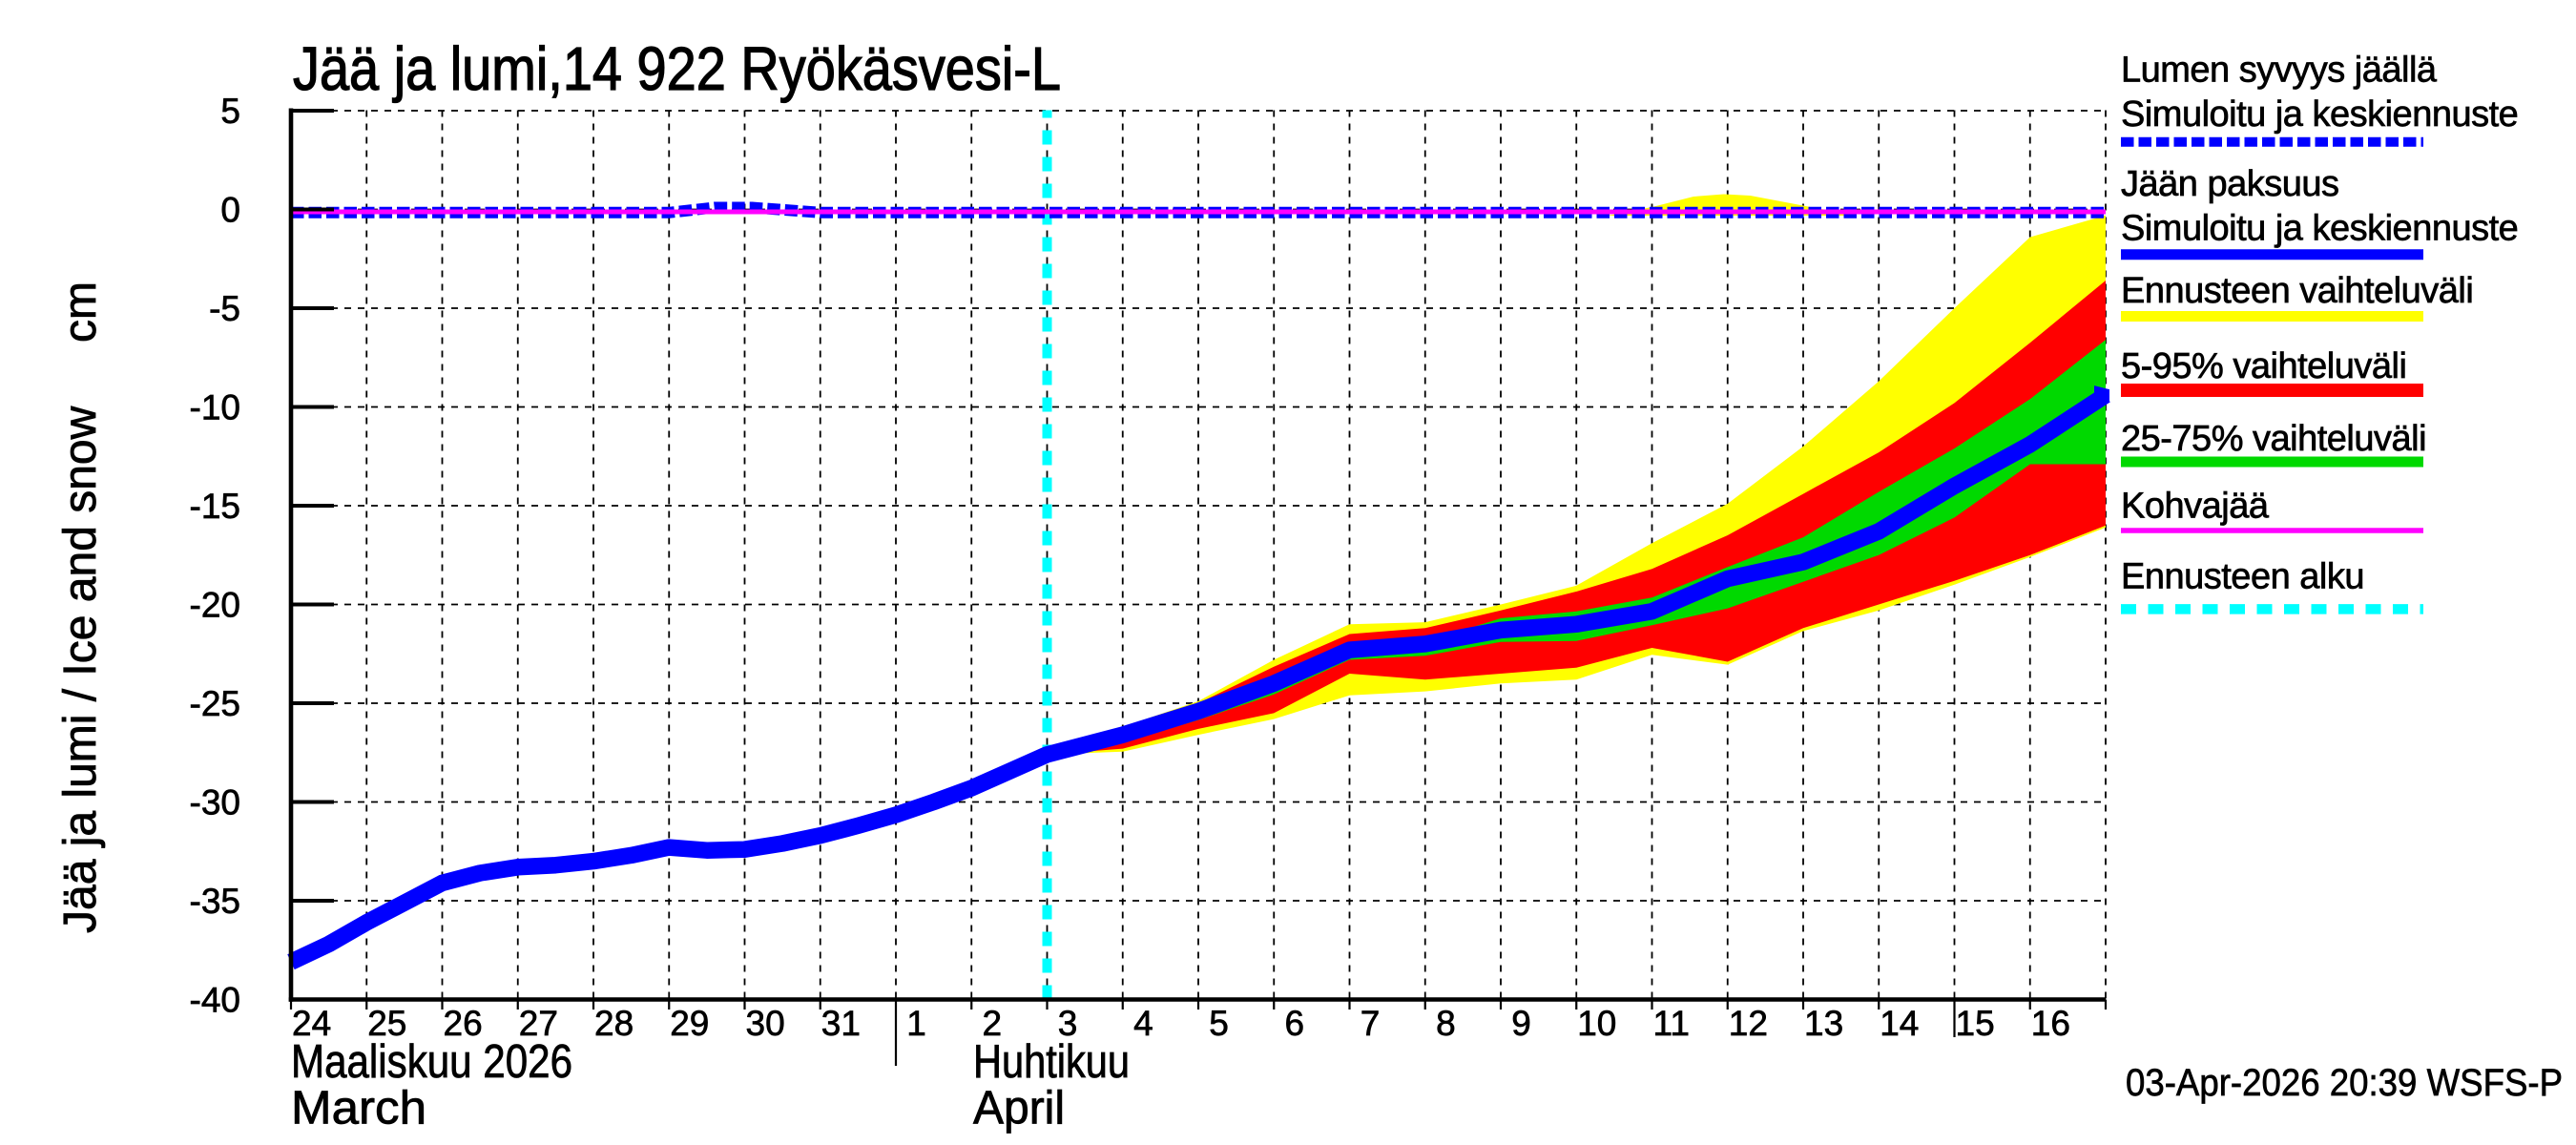 The height and width of the screenshot is (1145, 2576). What do you see at coordinates (215, 605) in the screenshot?
I see `svg-text: -20` at bounding box center [215, 605].